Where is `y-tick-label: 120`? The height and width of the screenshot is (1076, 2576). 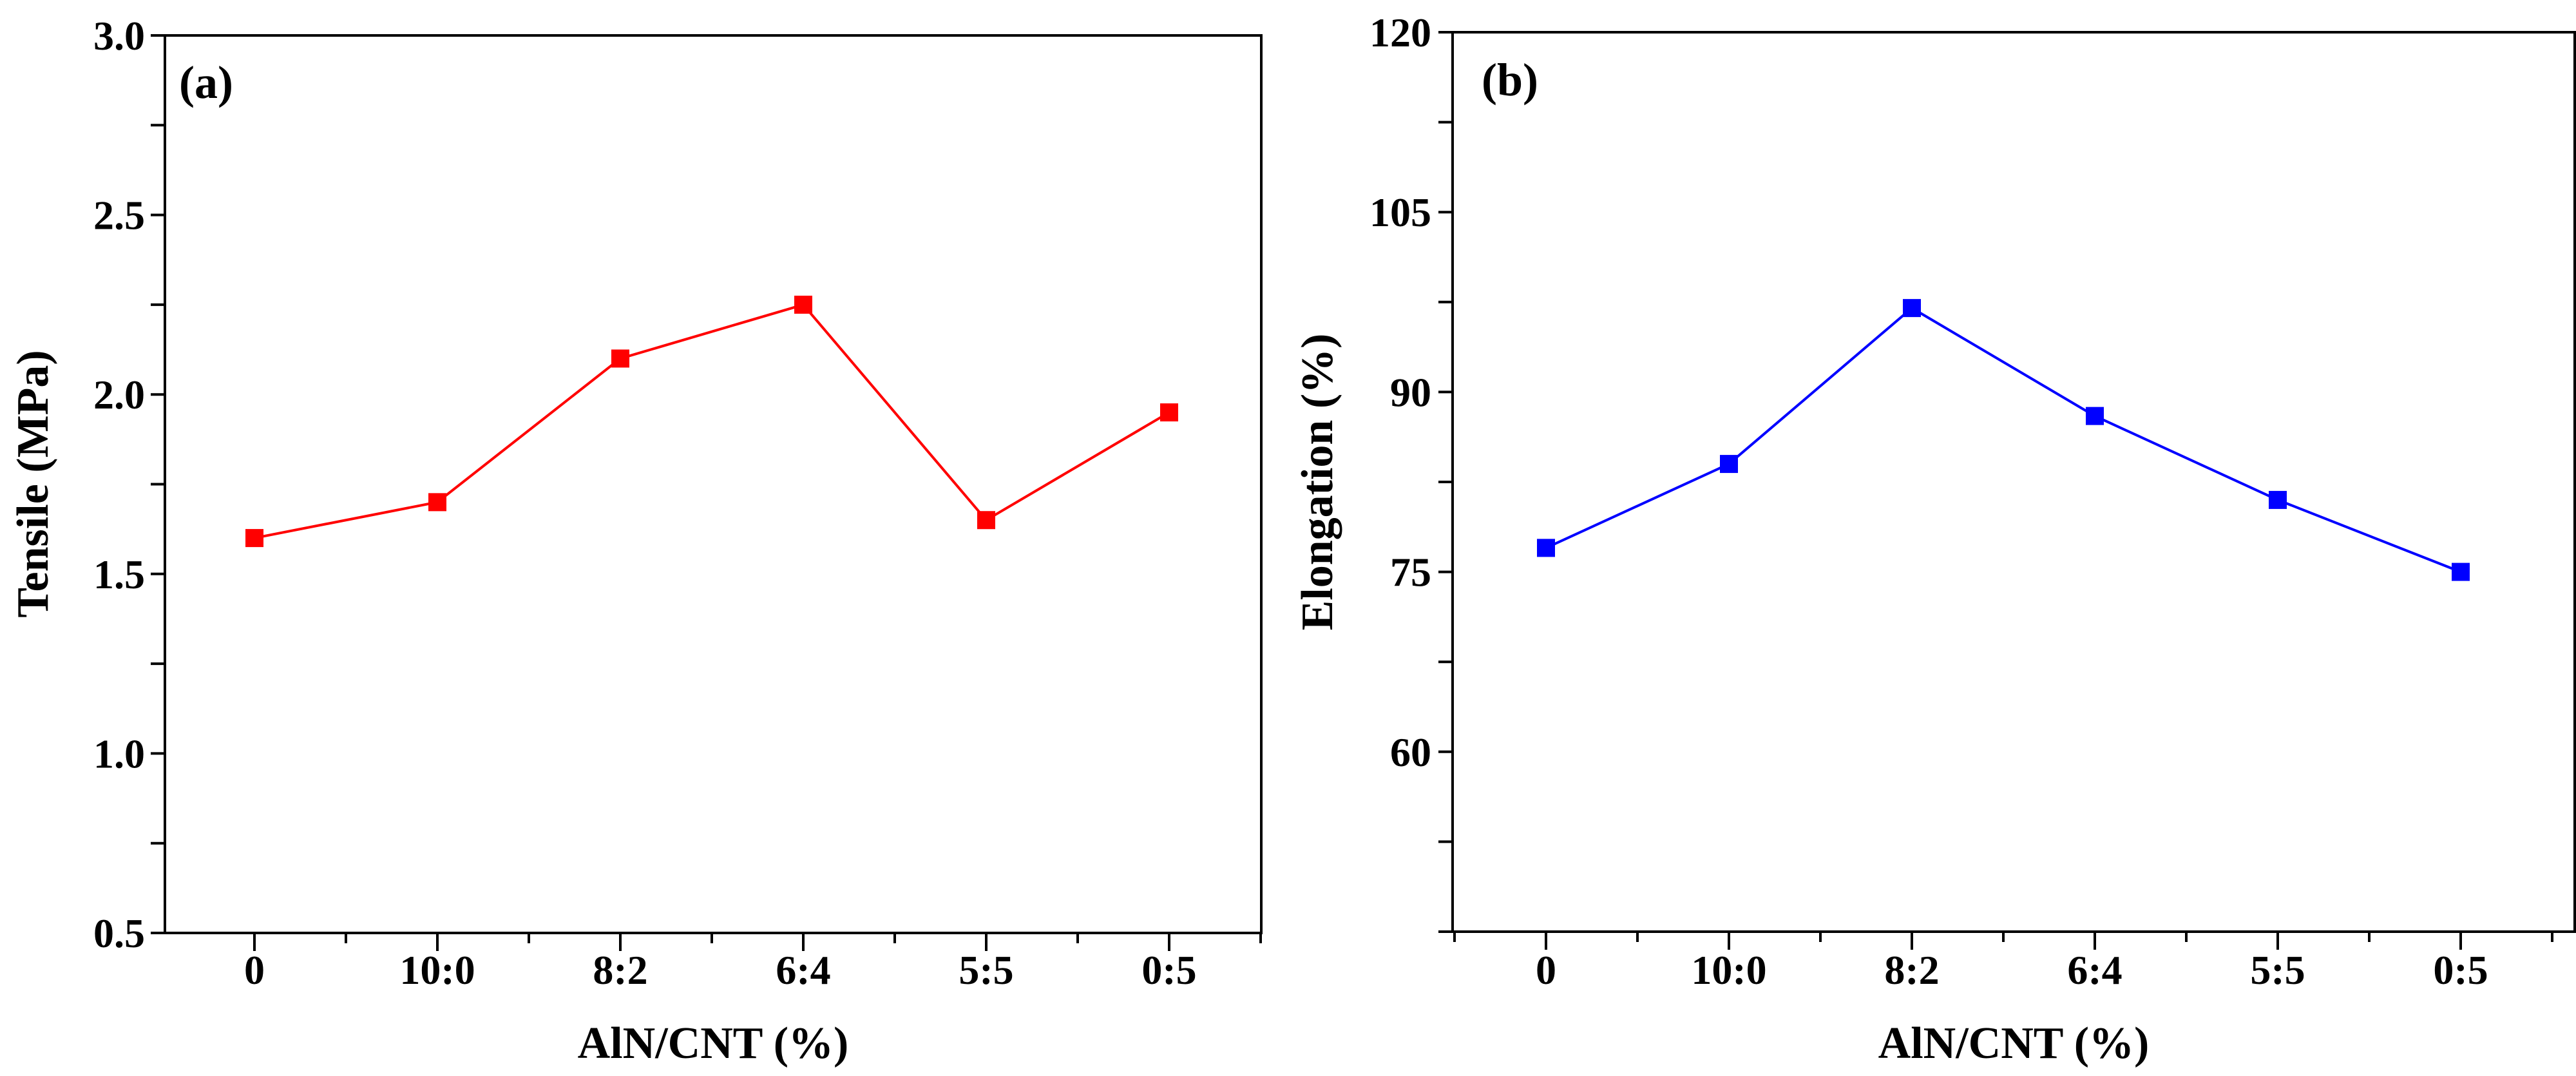 y-tick-label: 120 is located at coordinates (1400, 32).